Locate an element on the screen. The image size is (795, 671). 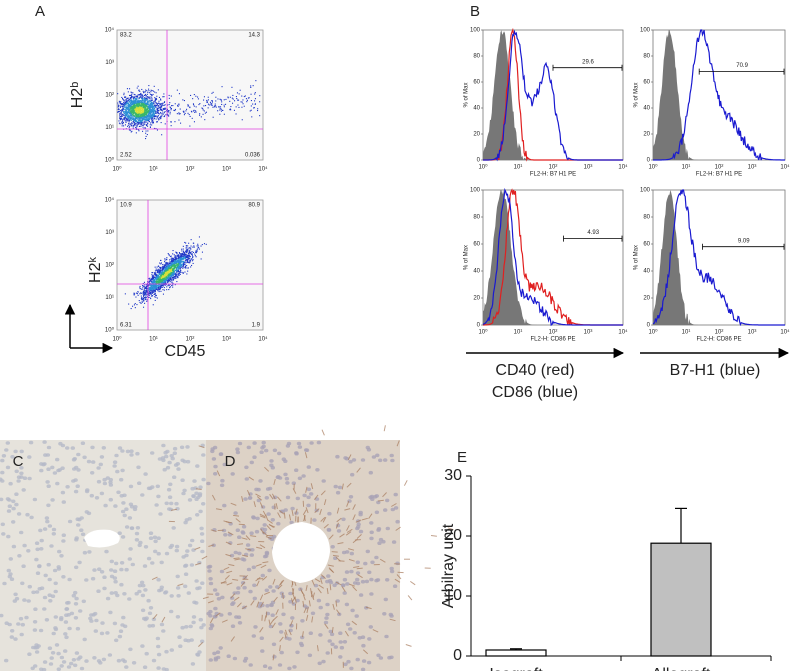
stain-streak is located at coordinates (409, 646).